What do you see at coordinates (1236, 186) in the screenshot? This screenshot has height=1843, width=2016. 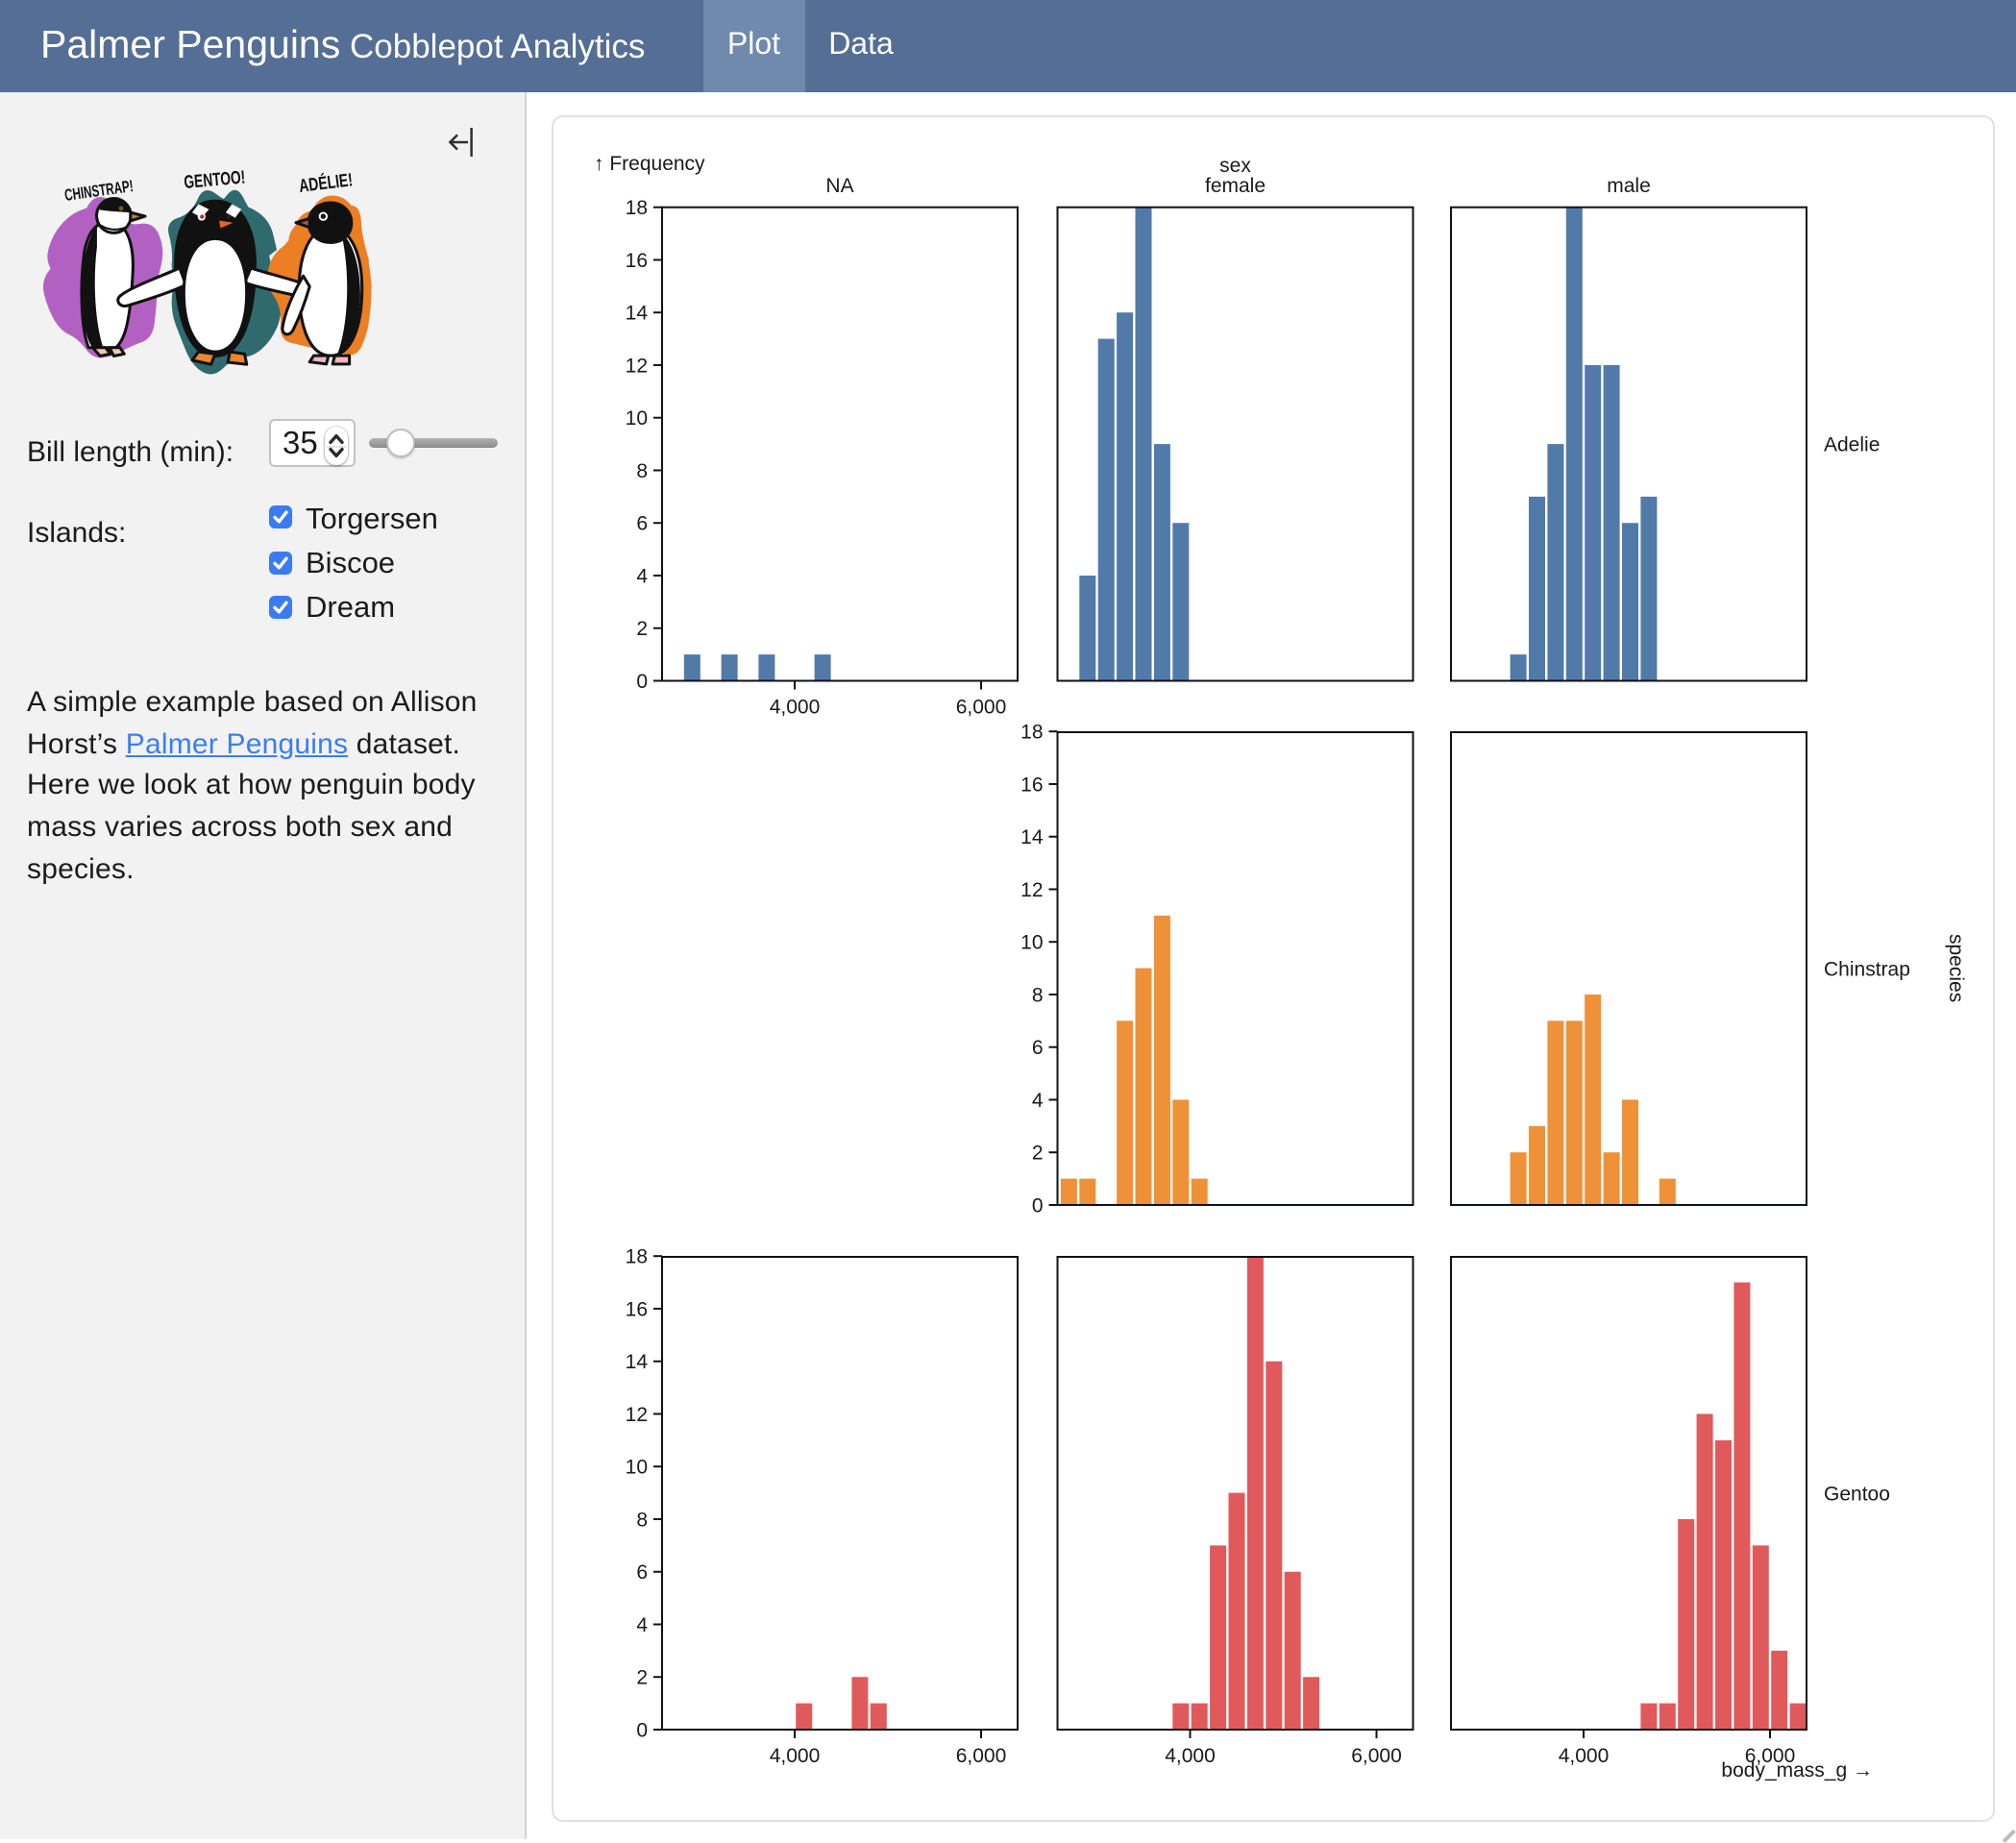 I see `svg-text: female` at bounding box center [1236, 186].